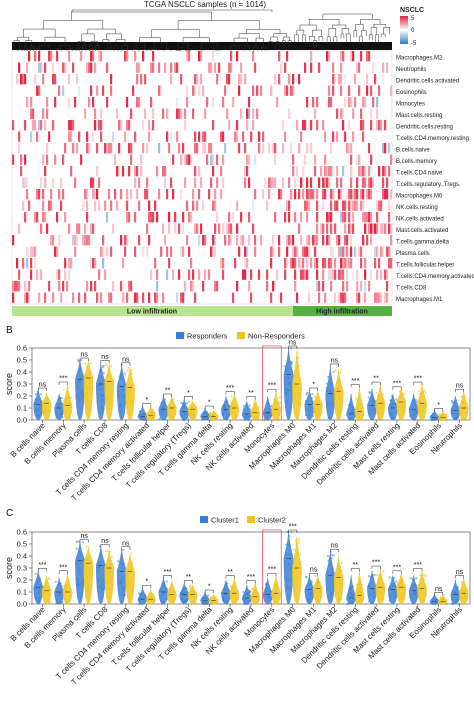 Image resolution: width=474 pixels, height=705 pixels. I want to click on significance-label: ns, so click(335, 546).